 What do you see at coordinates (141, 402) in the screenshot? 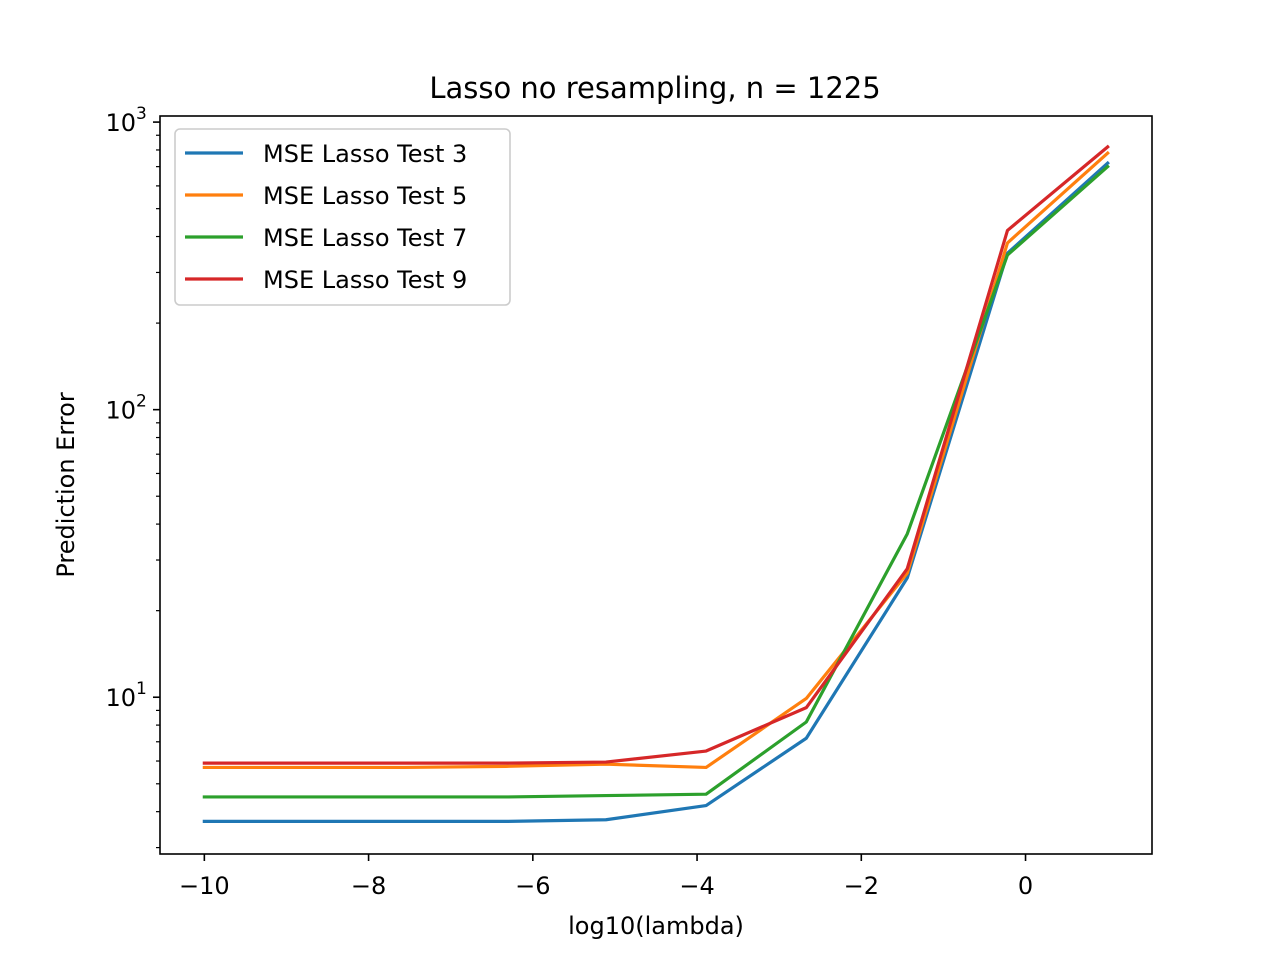
I see `y-tick-label-exponent: 2` at bounding box center [141, 402].